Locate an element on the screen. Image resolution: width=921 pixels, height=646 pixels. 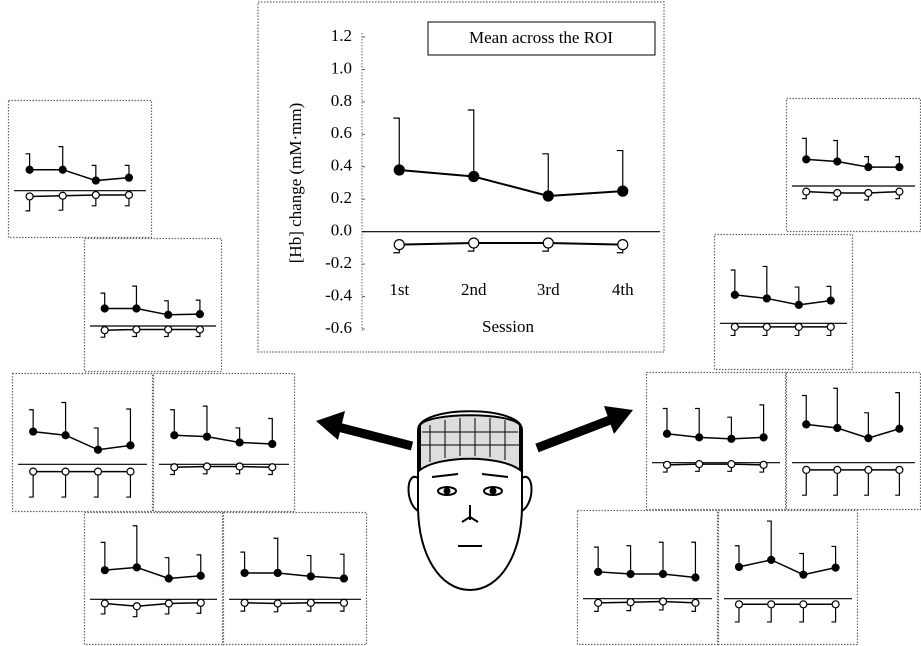
arrows is located at coordinates (474, 429).